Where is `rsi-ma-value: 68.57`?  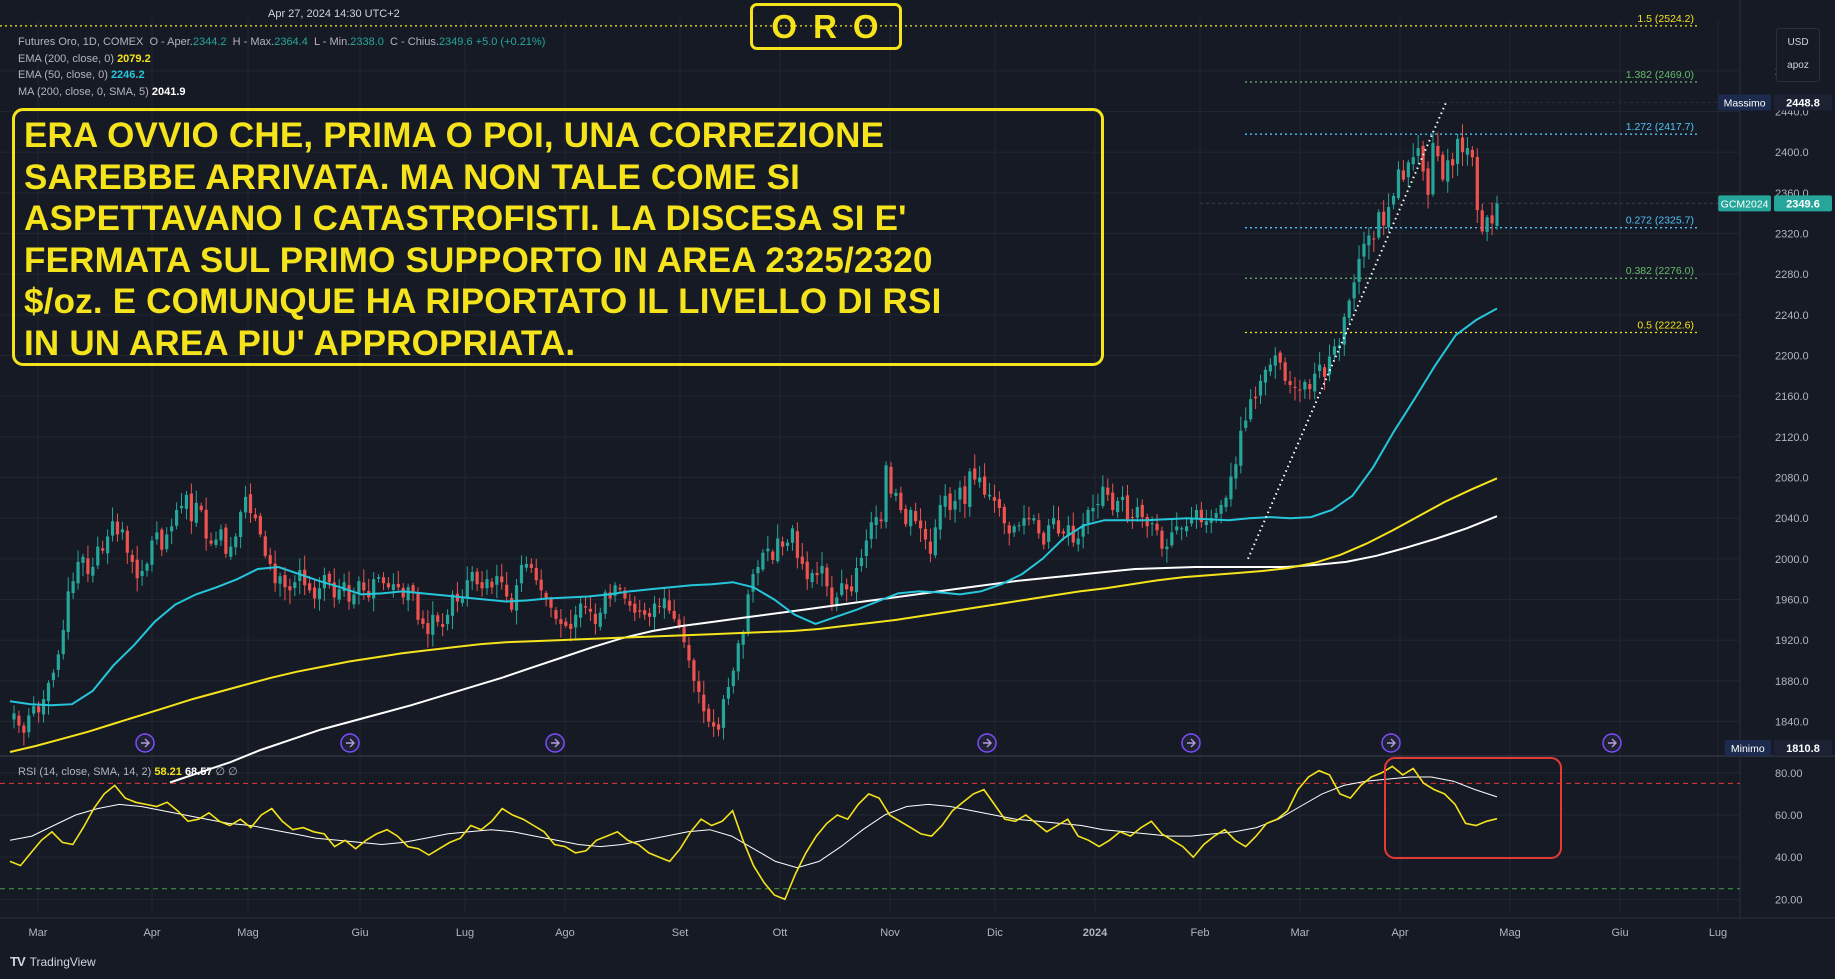 rsi-ma-value: 68.57 is located at coordinates (198, 772).